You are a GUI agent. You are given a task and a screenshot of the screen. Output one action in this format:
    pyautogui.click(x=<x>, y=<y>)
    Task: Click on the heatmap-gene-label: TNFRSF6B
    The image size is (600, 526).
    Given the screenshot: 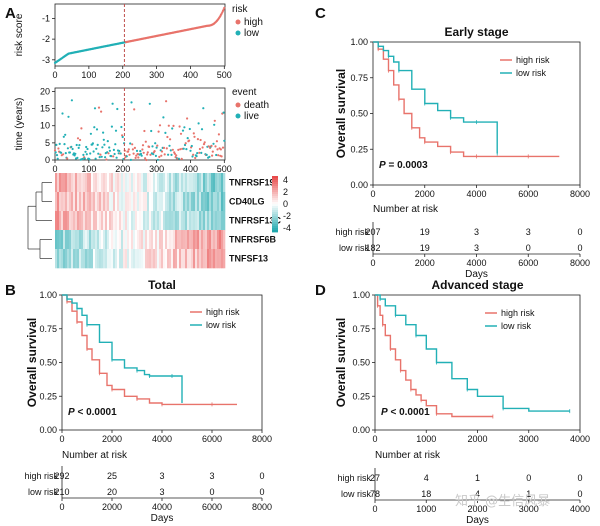 What is the action you would take?
    pyautogui.click(x=253, y=240)
    